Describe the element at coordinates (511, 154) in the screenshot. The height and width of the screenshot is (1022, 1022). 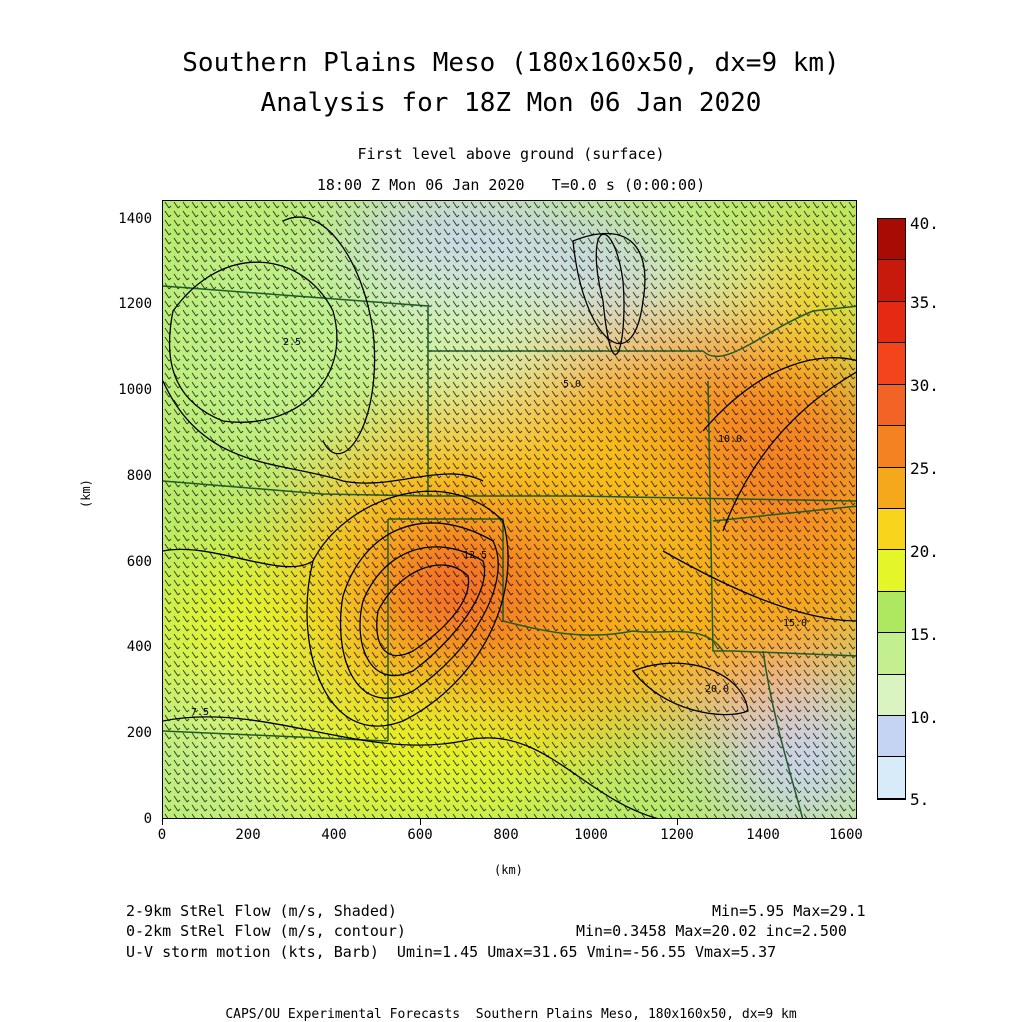
I see `level-subtitle: First level above ground (surface)` at that location.